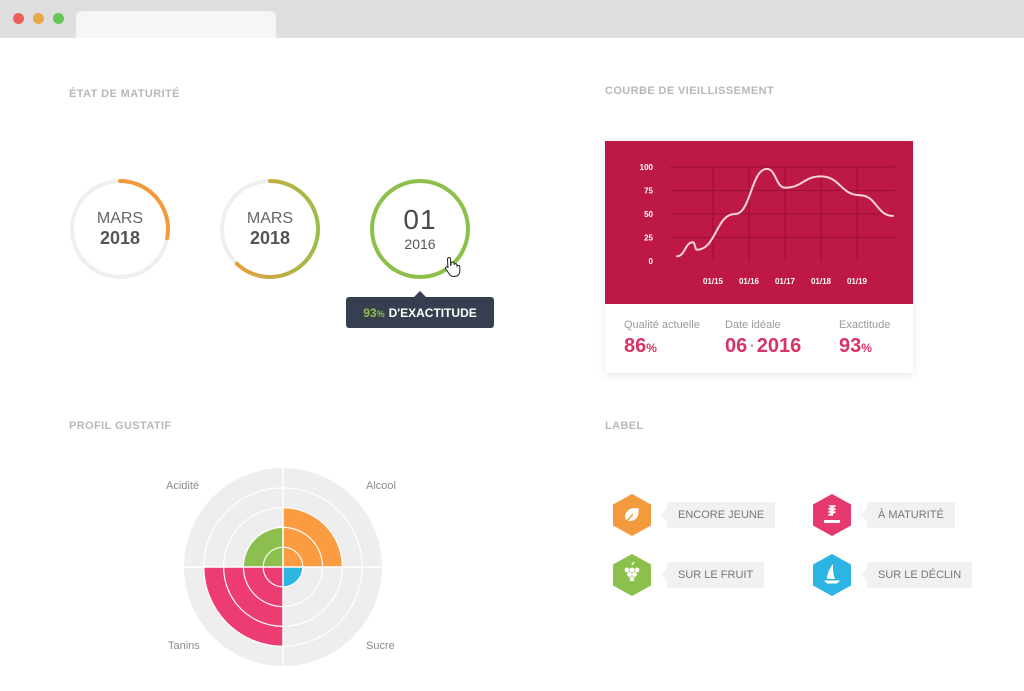 Image resolution: width=1024 pixels, height=691 pixels. Describe the element at coordinates (662, 338) in the screenshot. I see `stat-quality: Qualité actuelle 86%` at that location.